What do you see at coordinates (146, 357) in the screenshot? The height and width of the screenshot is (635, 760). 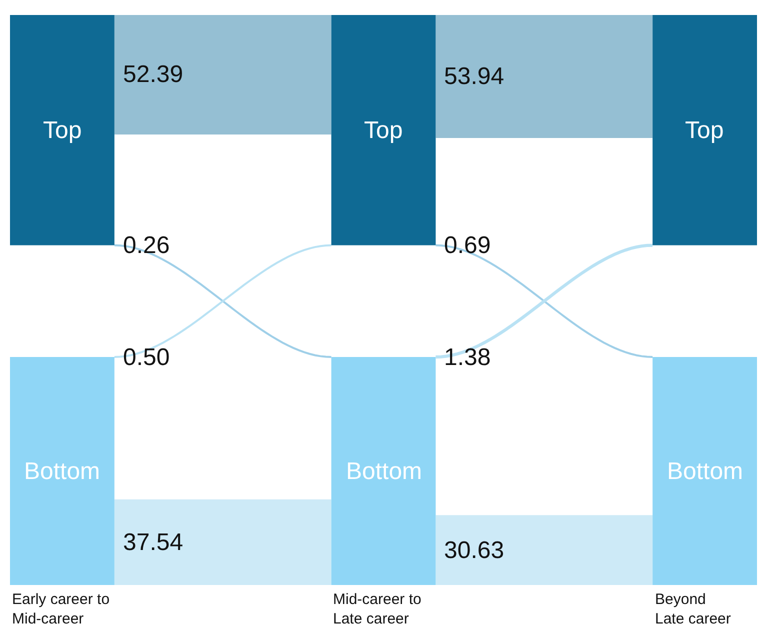 I see `data-label: 0.50` at bounding box center [146, 357].